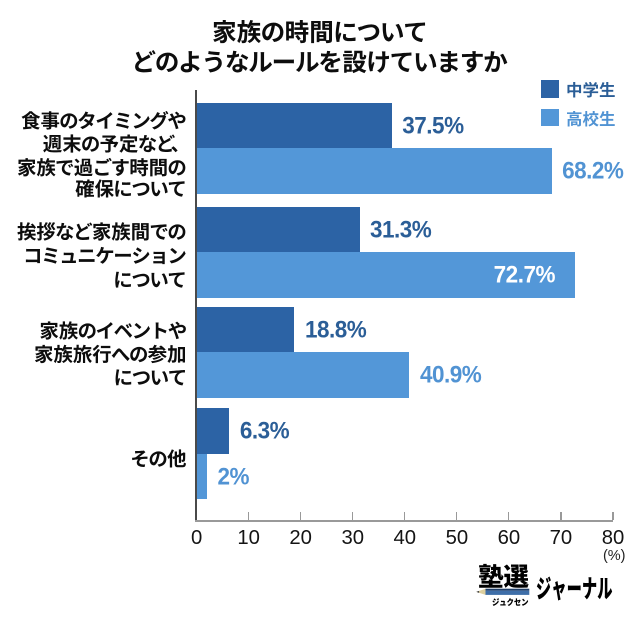  Describe the element at coordinates (300, 537) in the screenshot. I see `x-tick-label-20: 20` at that location.